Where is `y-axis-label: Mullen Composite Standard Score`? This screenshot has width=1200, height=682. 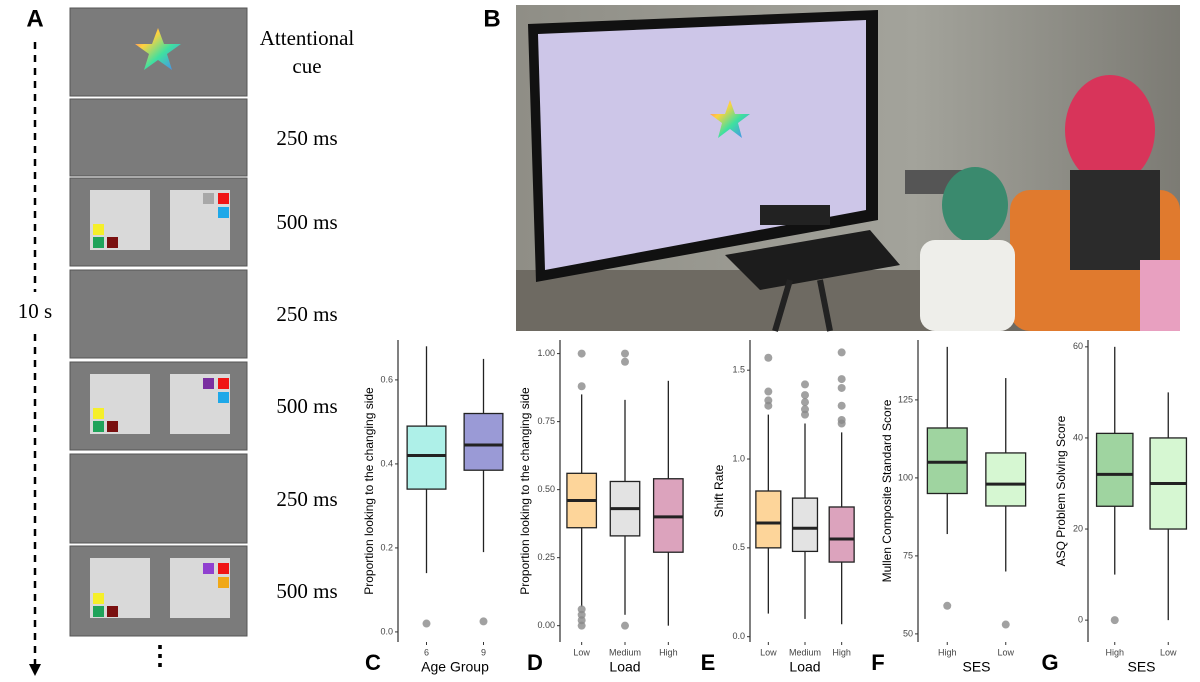
y-axis-label: Mullen Composite Standard Score is located at coordinates (887, 490).